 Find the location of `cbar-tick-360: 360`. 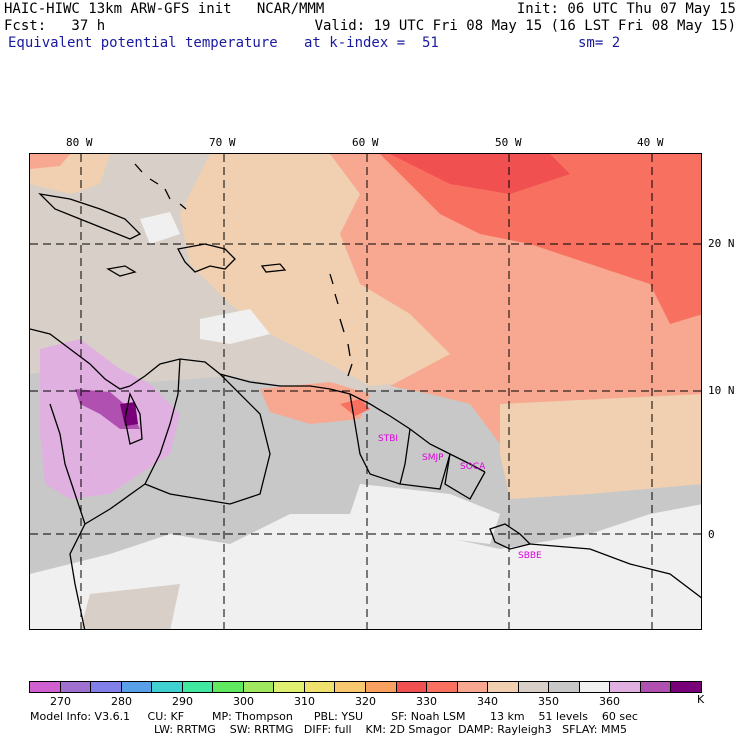

cbar-tick-360: 360 is located at coordinates (609, 701).